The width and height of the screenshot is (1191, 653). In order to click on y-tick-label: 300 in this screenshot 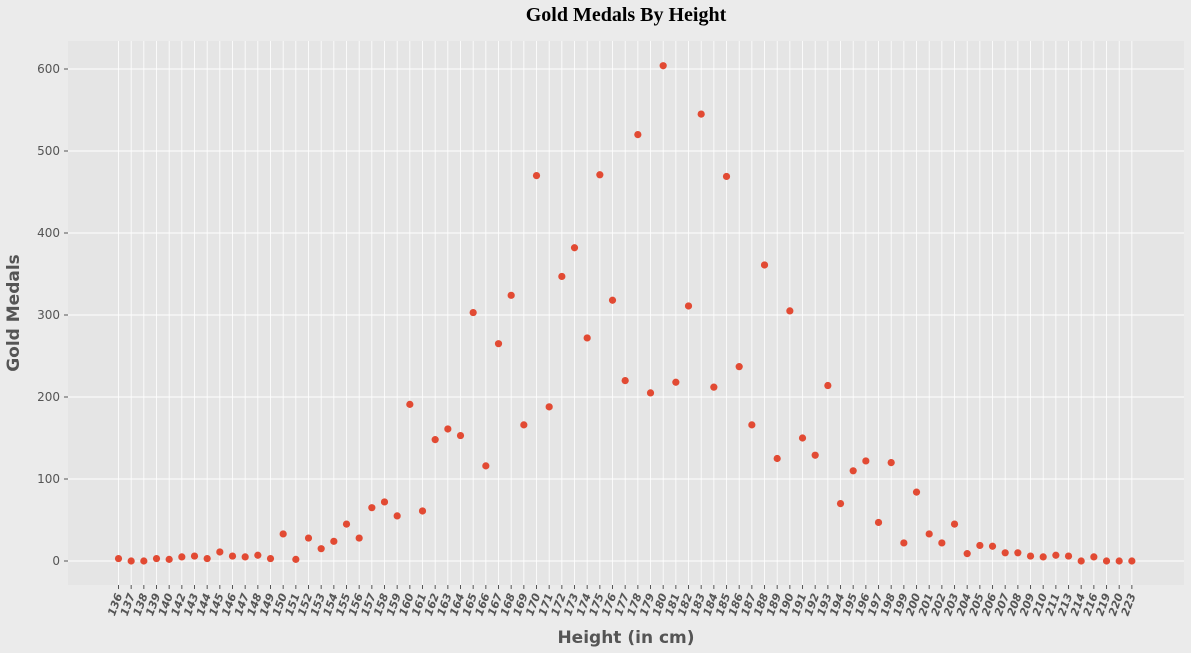, I will do `click(48, 315)`.